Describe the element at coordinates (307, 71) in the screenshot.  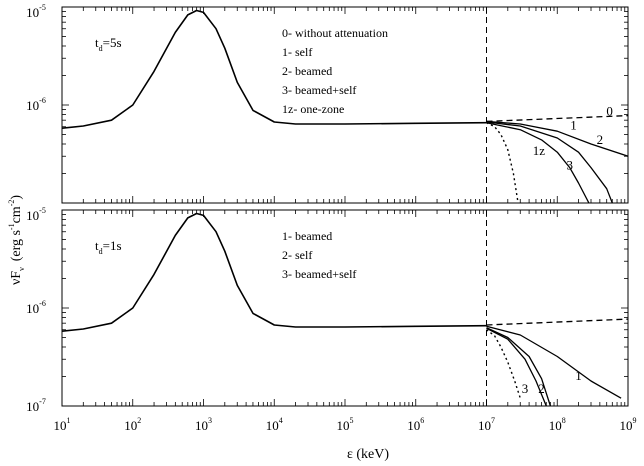
I see `legend-entry: 2- beamed` at that location.